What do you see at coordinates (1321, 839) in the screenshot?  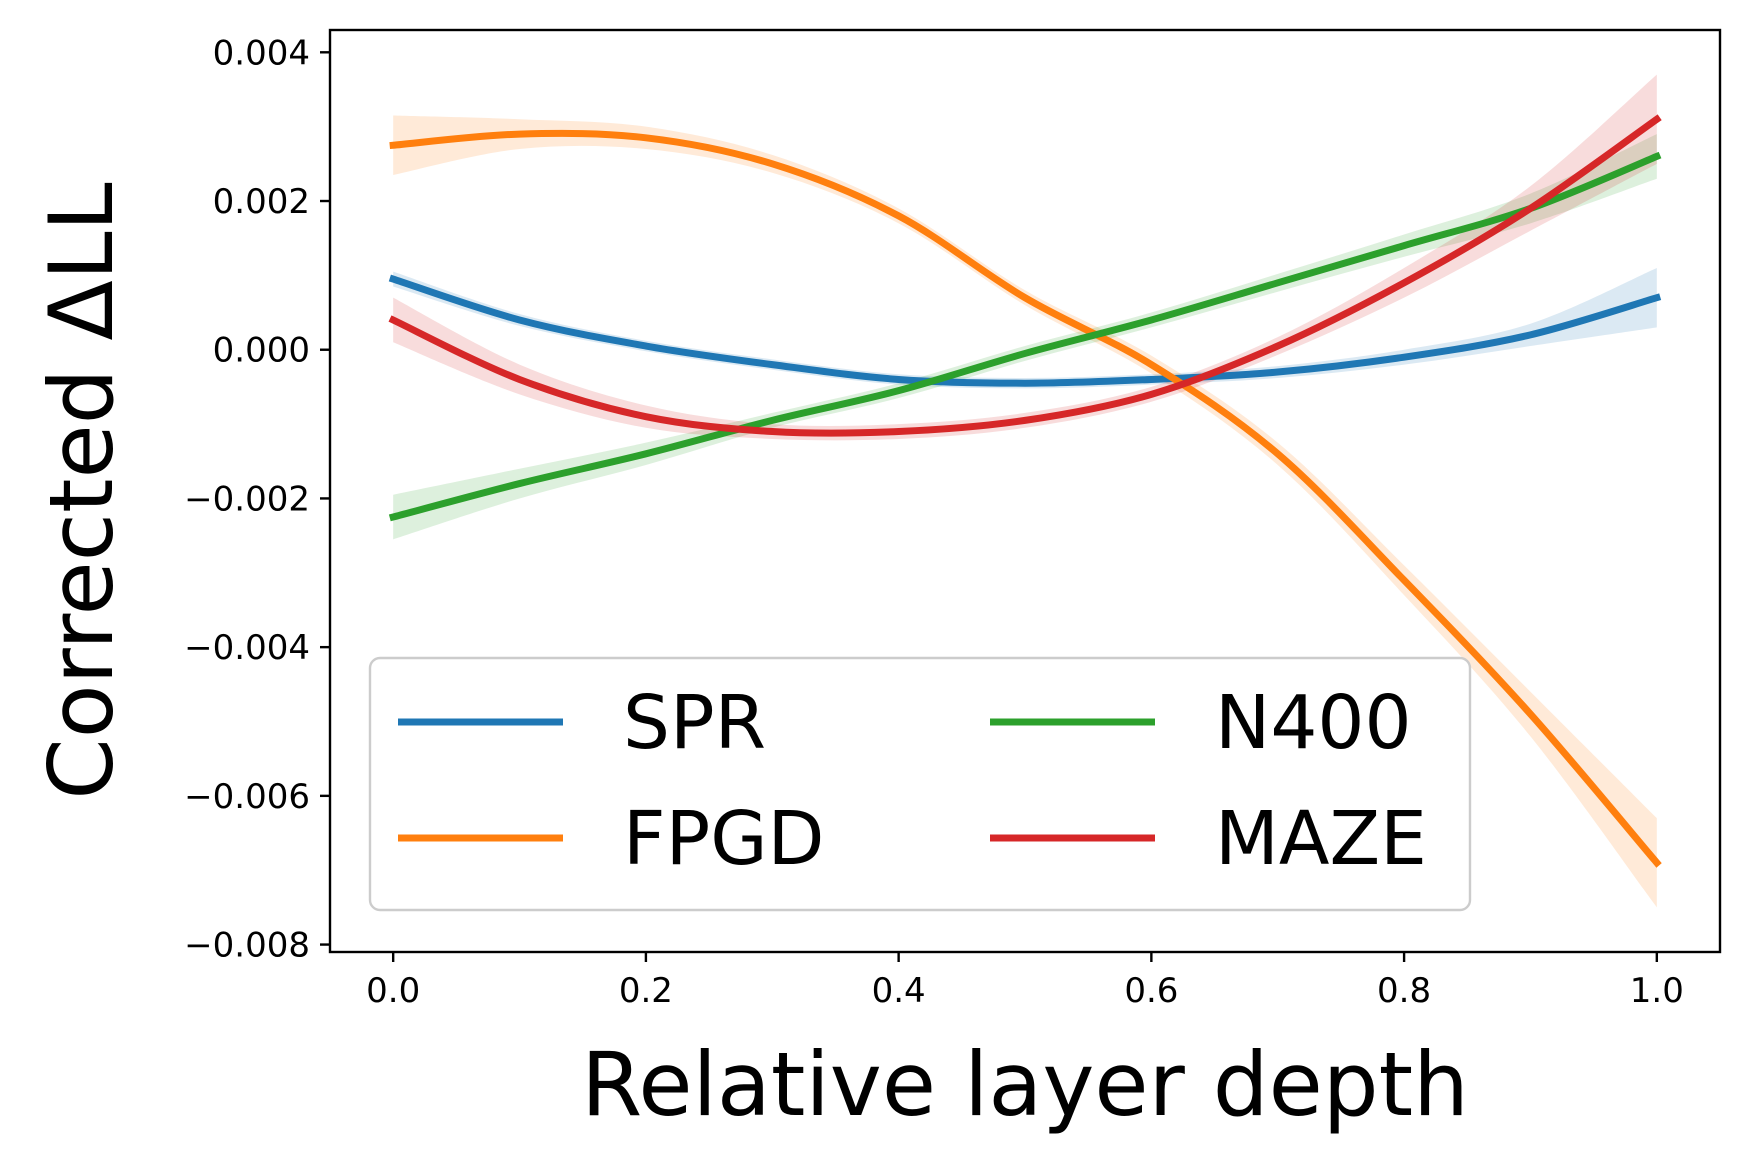 I see `legend-label-maze: MAZE` at bounding box center [1321, 839].